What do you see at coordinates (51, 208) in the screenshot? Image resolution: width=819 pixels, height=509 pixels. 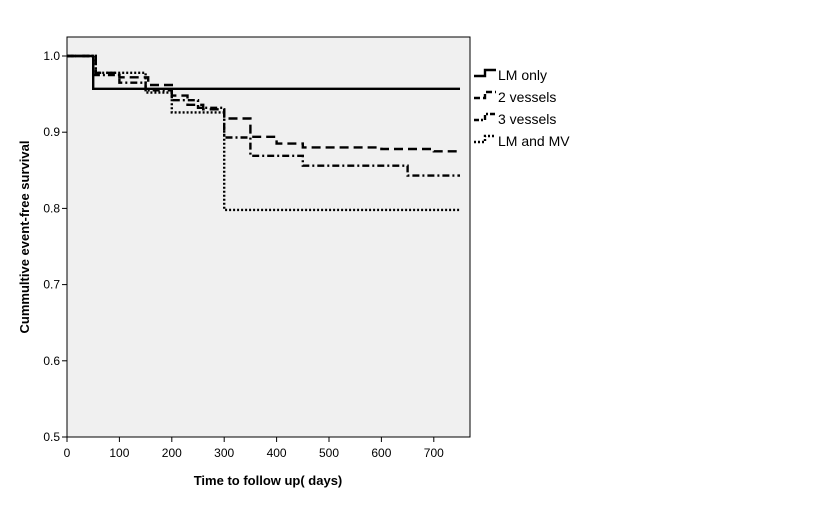 I see `y-tick-label: 0.8` at bounding box center [51, 208].